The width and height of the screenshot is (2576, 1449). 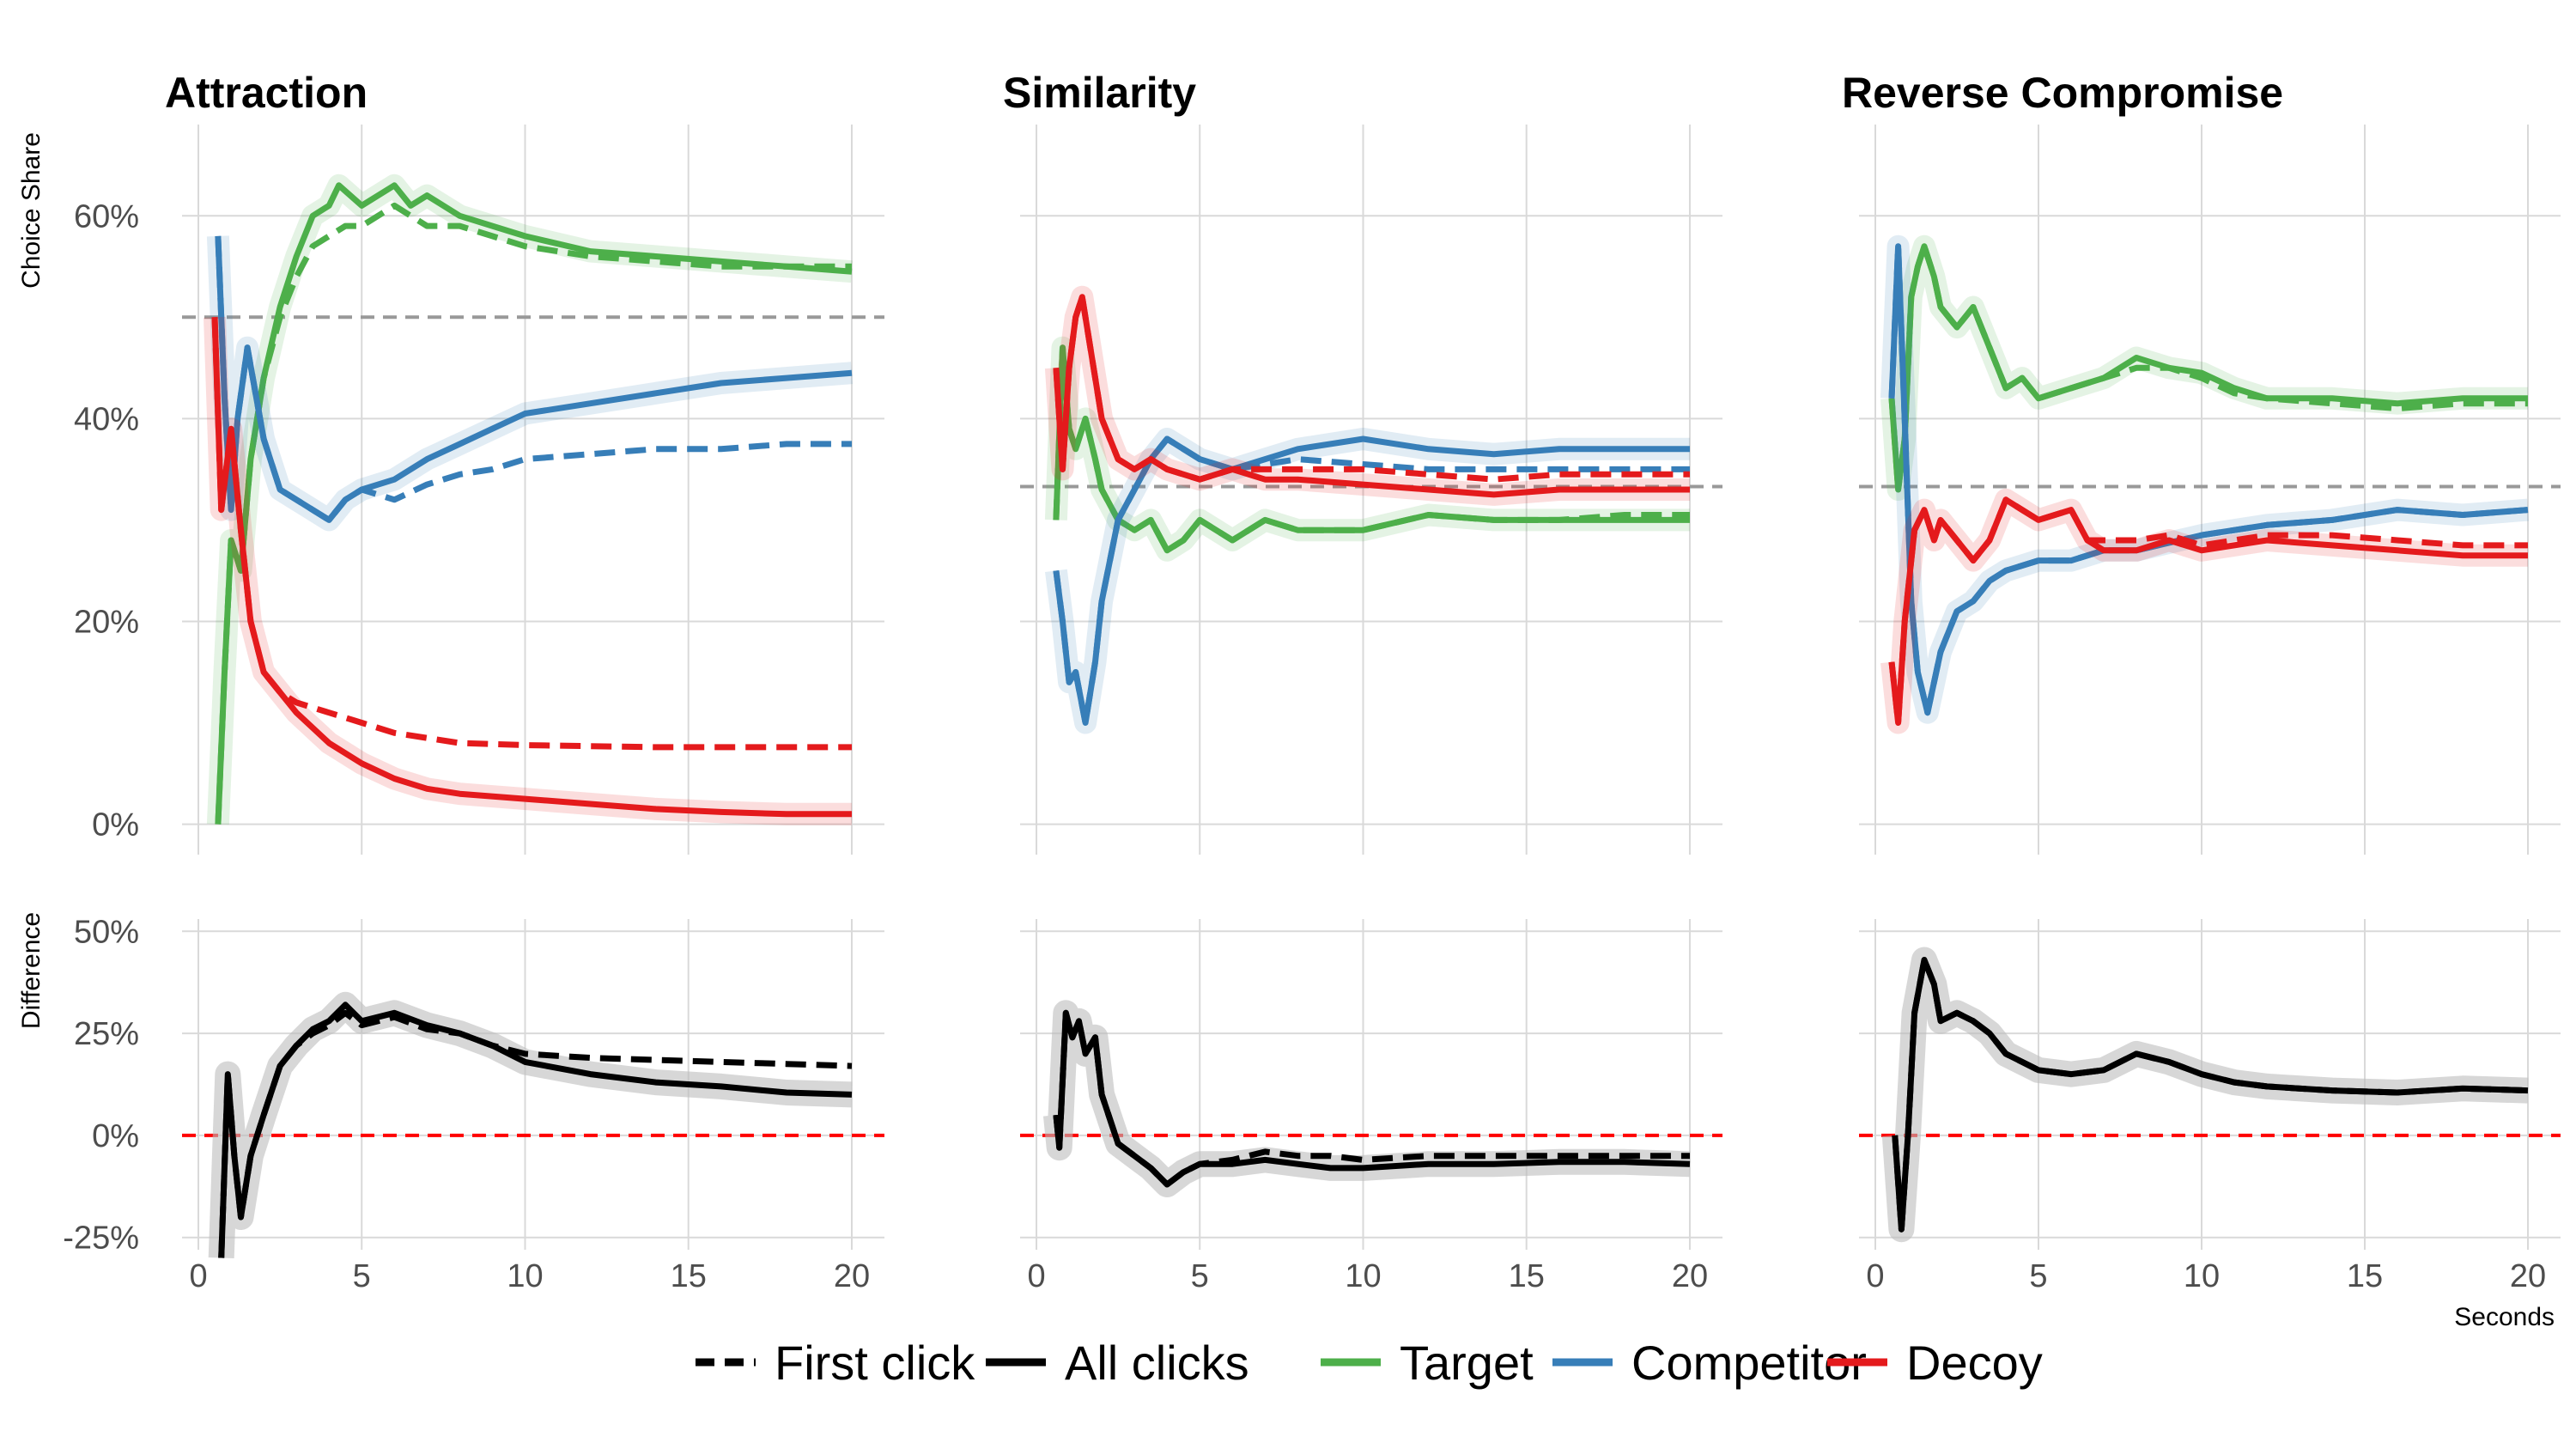 What do you see at coordinates (106, 216) in the screenshot?
I see `y-tick-label: 60%` at bounding box center [106, 216].